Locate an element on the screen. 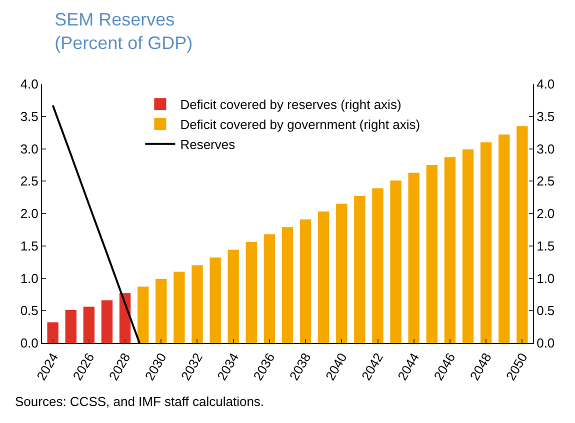 The image size is (575, 423). y2-tick-label: 2.0 is located at coordinates (545, 214).